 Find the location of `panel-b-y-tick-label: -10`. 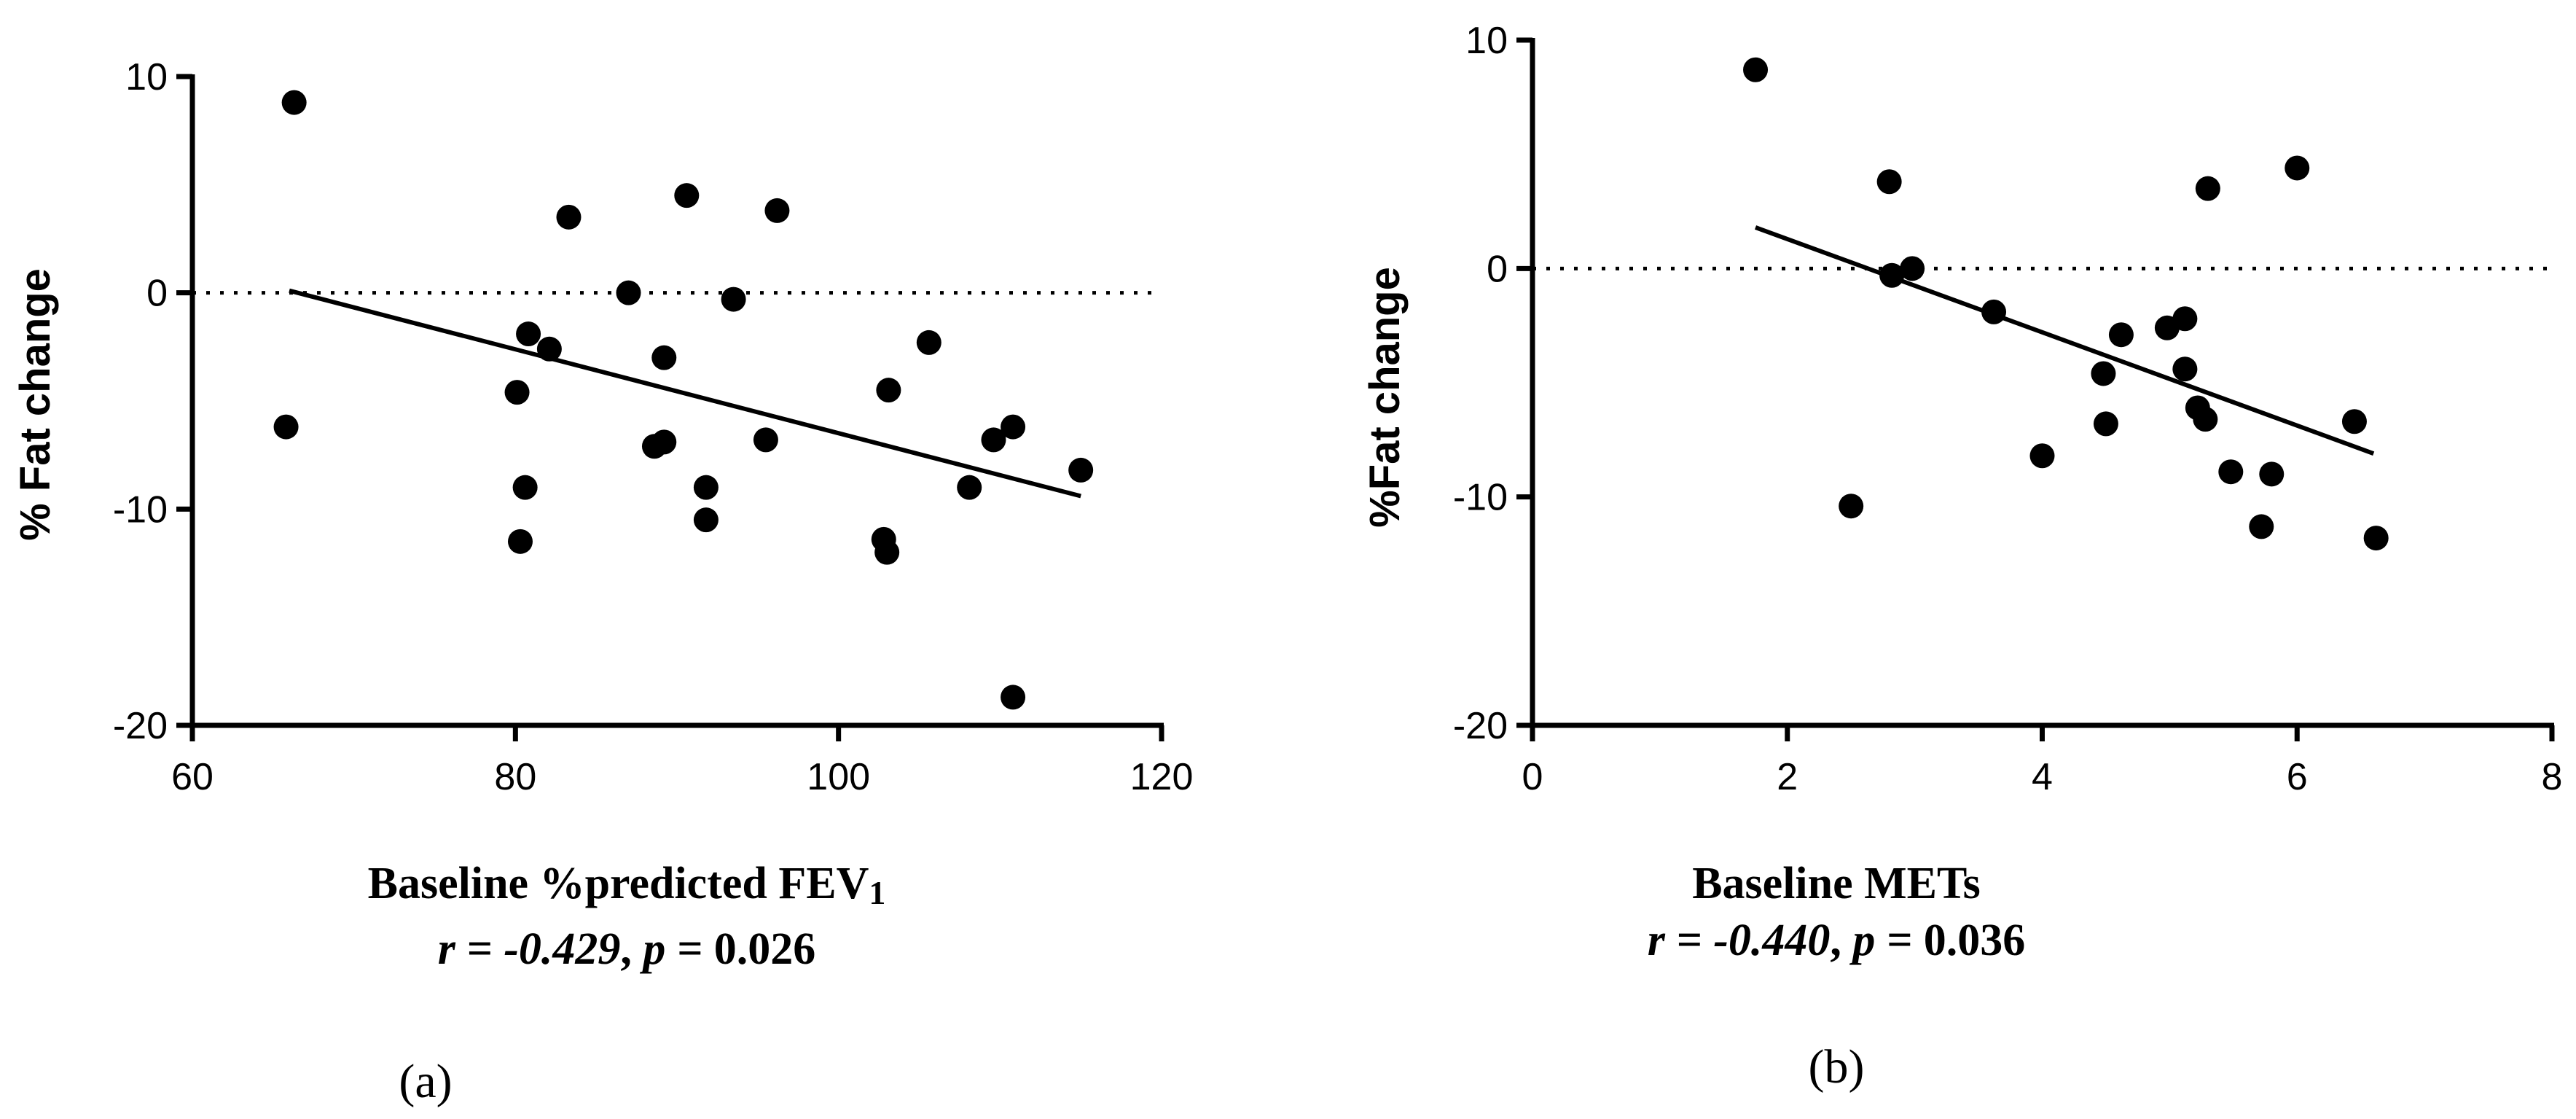

panel-b-y-tick-label: -10 is located at coordinates (1480, 498).